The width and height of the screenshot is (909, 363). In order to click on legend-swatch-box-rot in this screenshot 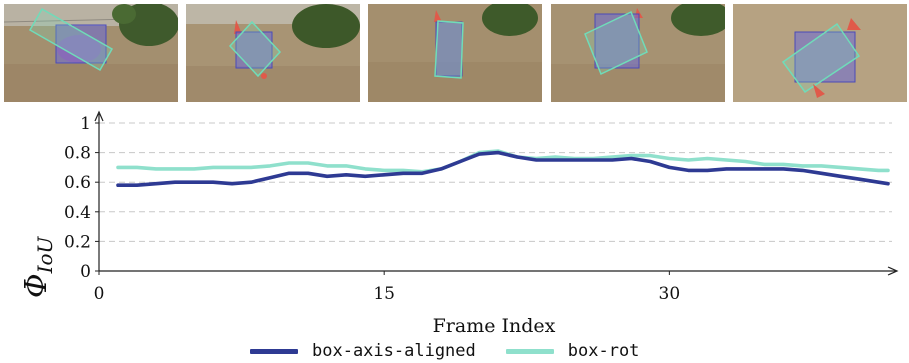, I will do `click(529, 351)`.